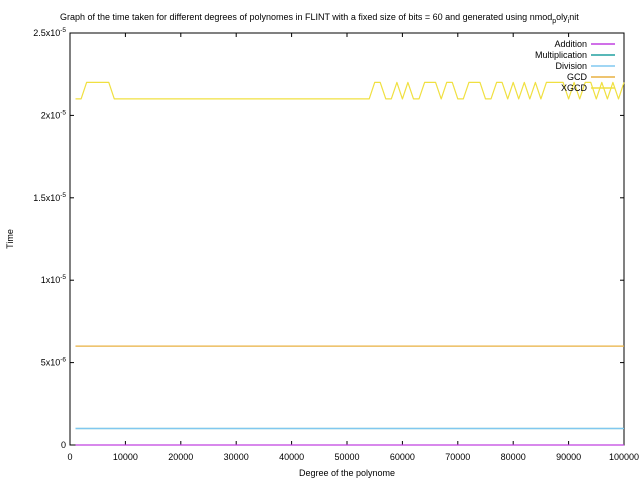 The height and width of the screenshot is (485, 640). Describe the element at coordinates (513, 457) in the screenshot. I see `x-tick-label: 80000` at that location.